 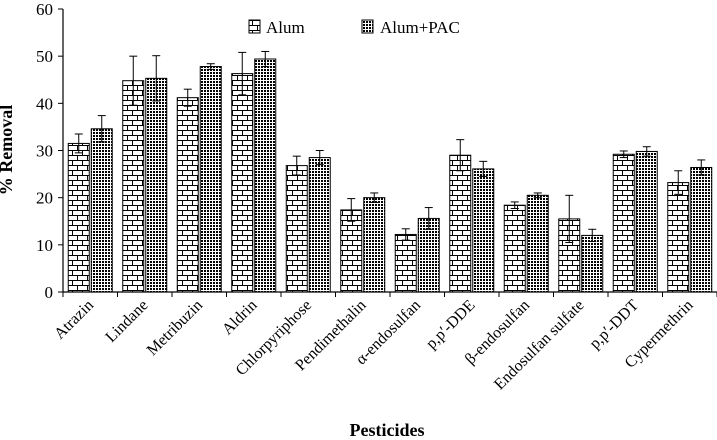 What do you see at coordinates (74, 320) in the screenshot?
I see `x-tick-label: Atrazin` at bounding box center [74, 320].